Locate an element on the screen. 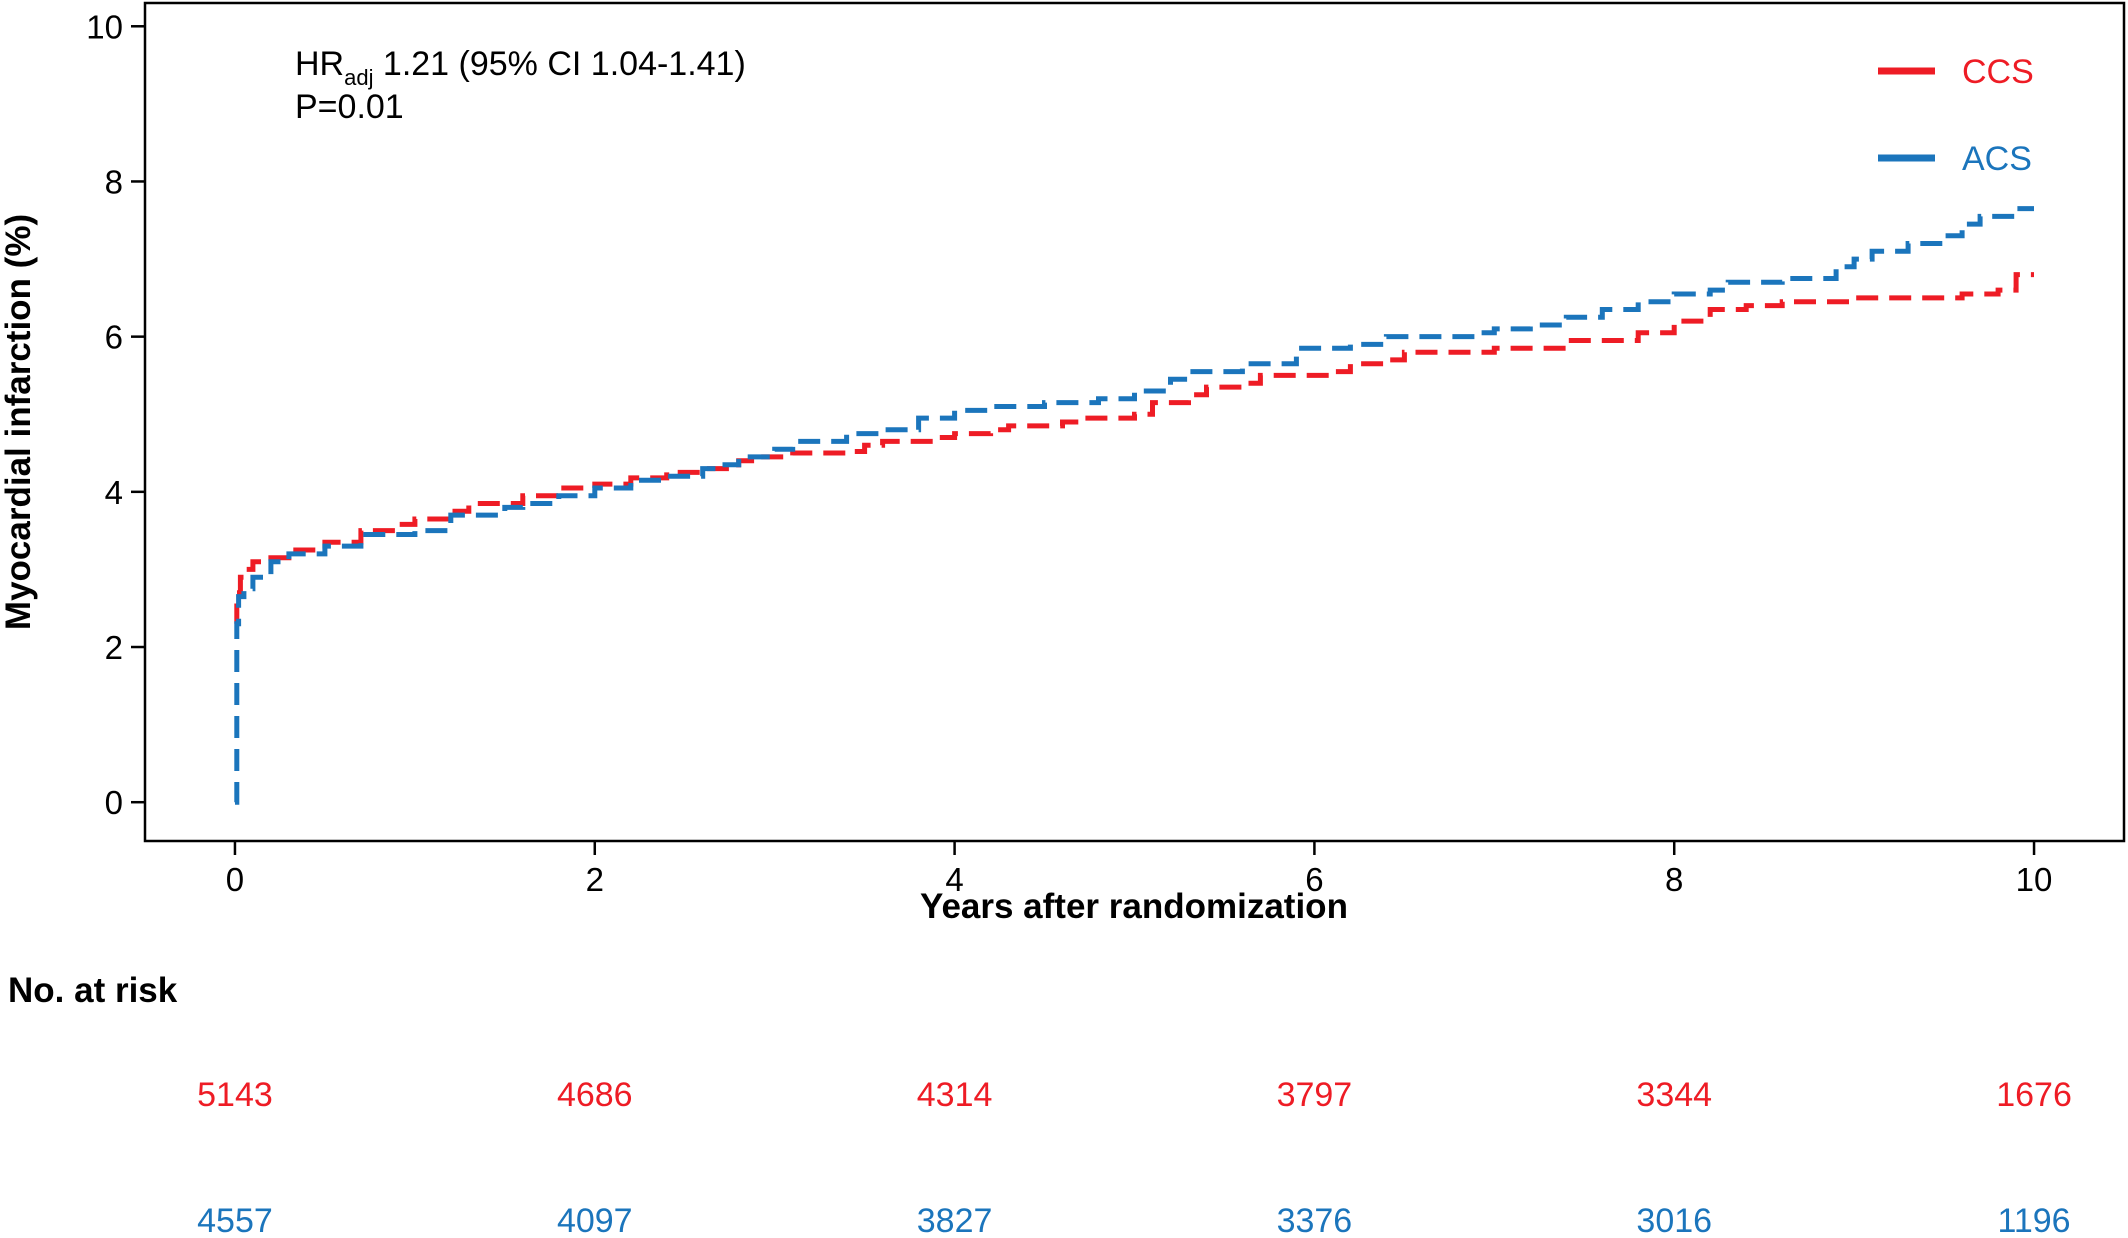 This screenshot has width=2128, height=1238. at-risk-value-acs: 4557 is located at coordinates (235, 1220).